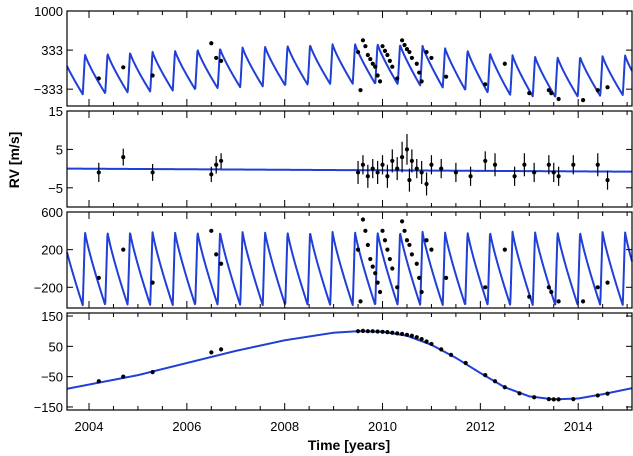  I want to click on x-axis-title: Time [years], so click(349, 445).